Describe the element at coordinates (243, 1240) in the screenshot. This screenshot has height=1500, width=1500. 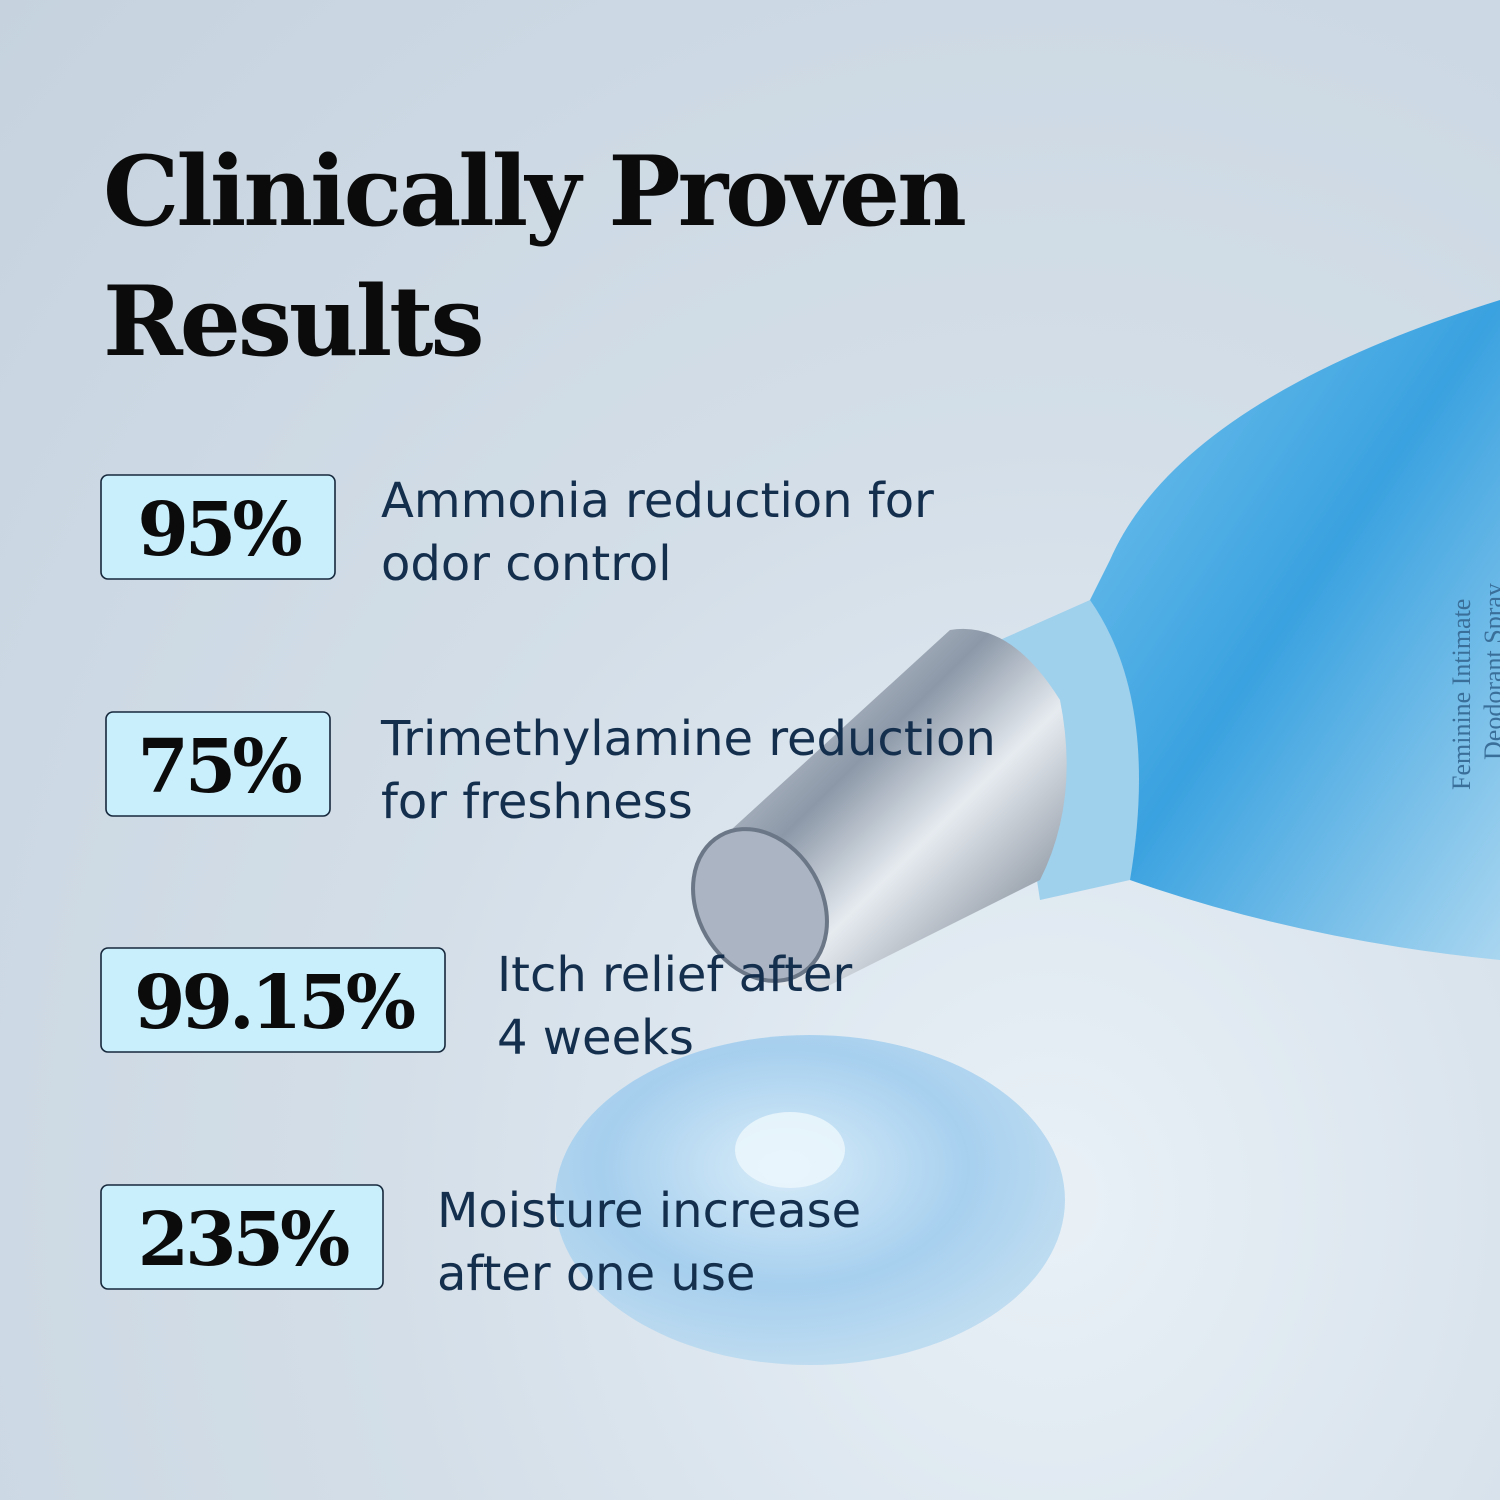
I see `stat-value: 235%` at that location.